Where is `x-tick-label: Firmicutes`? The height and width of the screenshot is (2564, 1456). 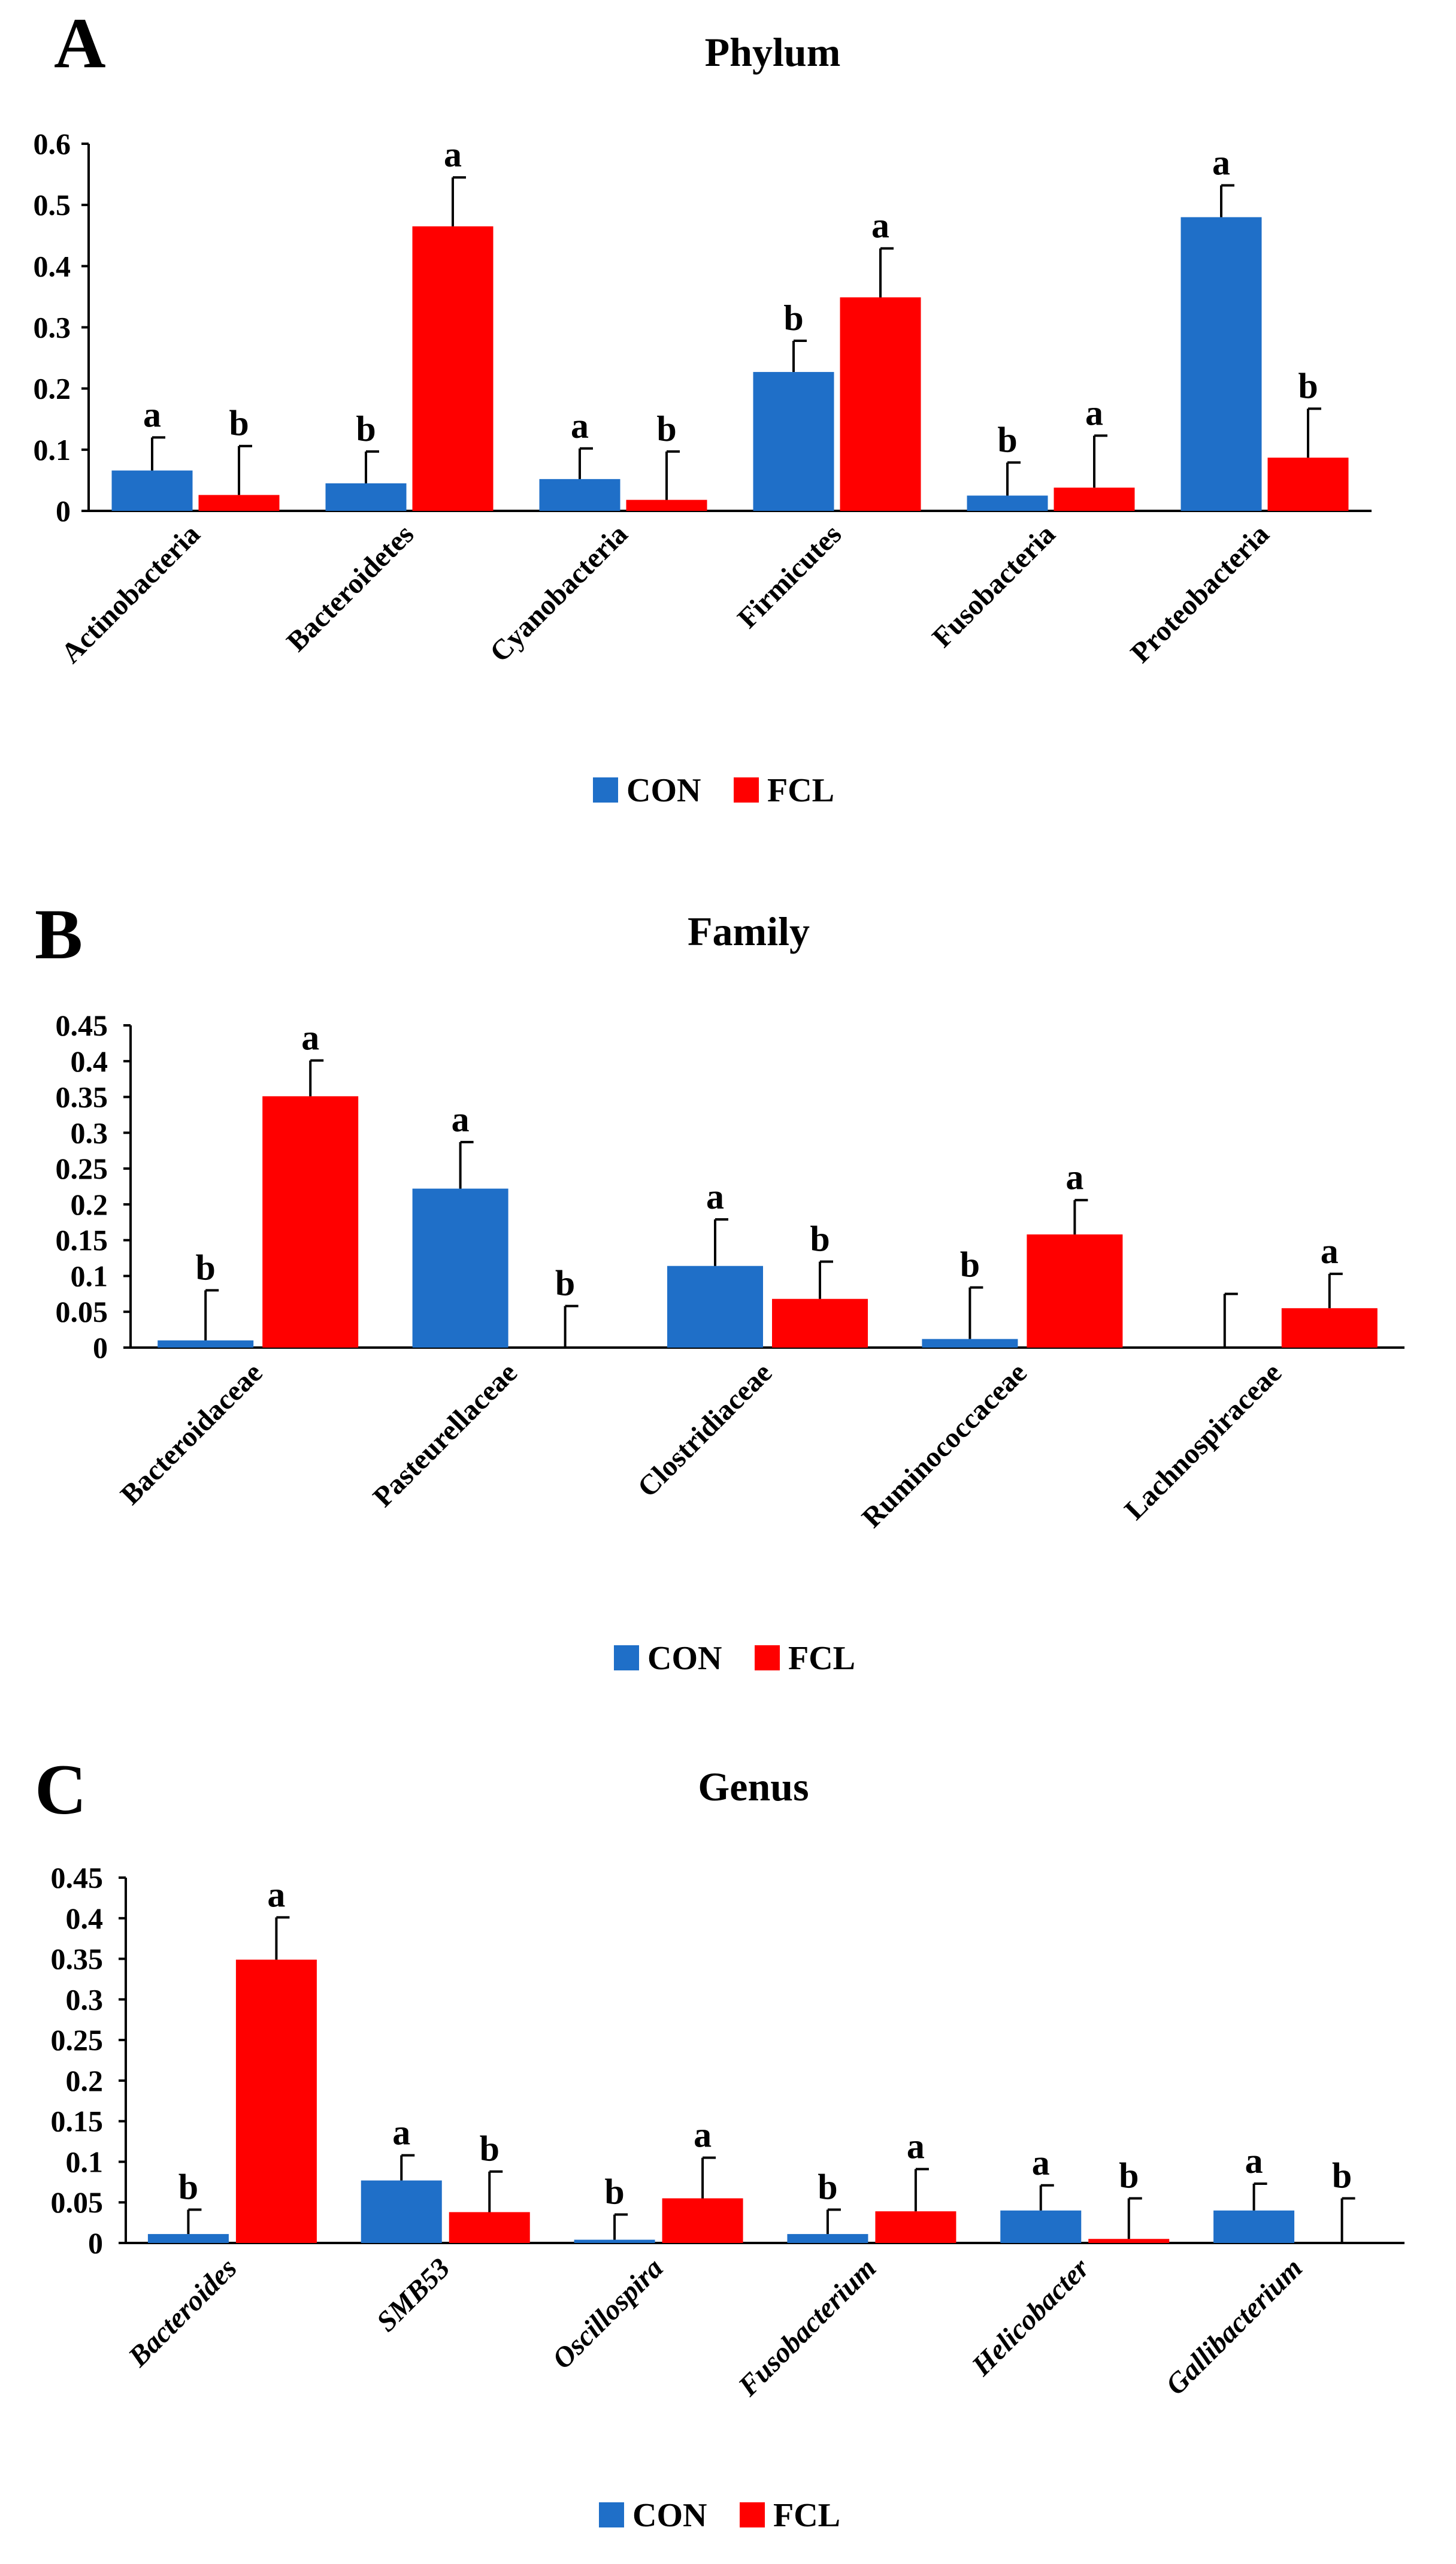 x-tick-label: Firmicutes is located at coordinates (789, 576).